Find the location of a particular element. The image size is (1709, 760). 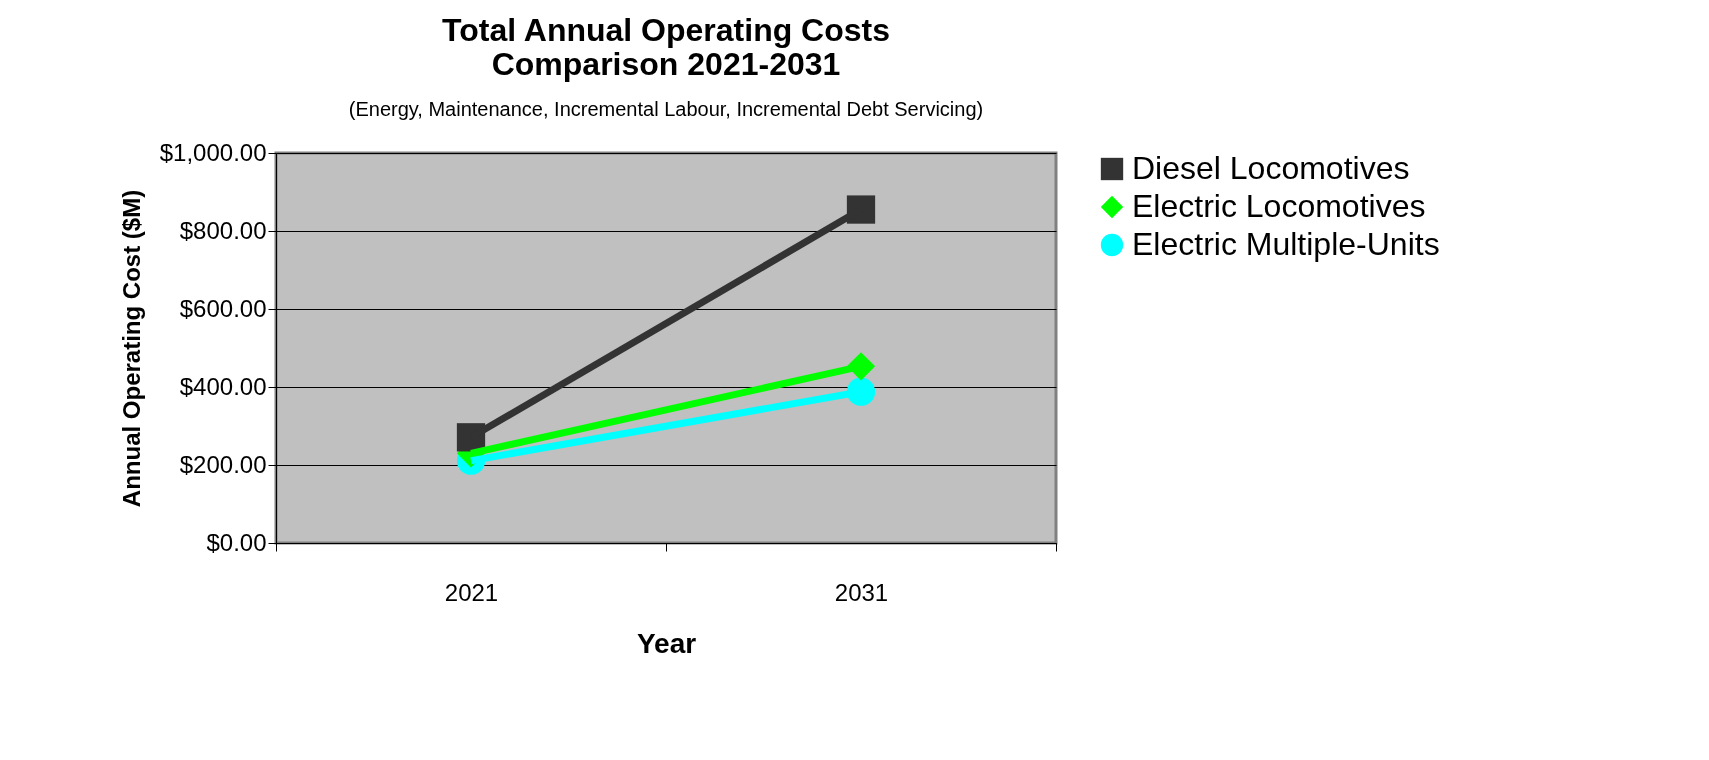

y-axis-title: Annual Operating Cost ($M) is located at coordinates (131, 348).